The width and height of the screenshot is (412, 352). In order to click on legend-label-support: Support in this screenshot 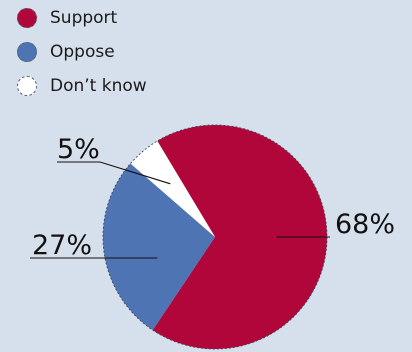, I will do `click(84, 18)`.